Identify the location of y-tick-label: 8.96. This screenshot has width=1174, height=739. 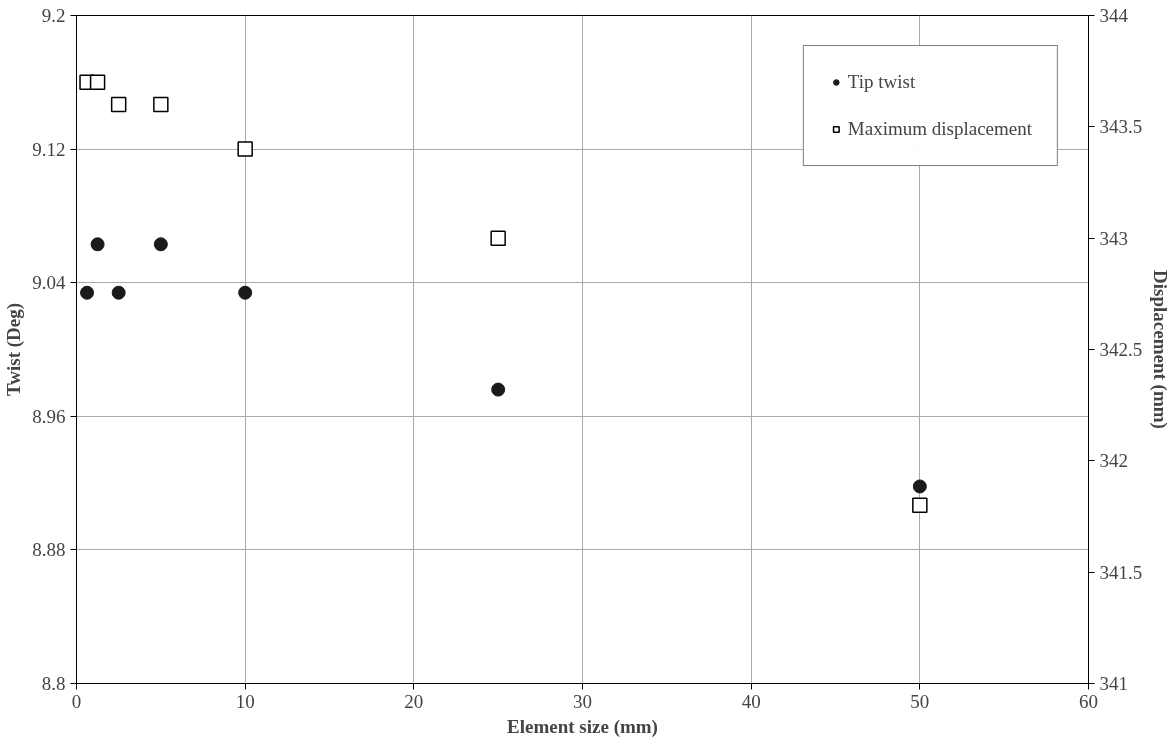
(49, 416).